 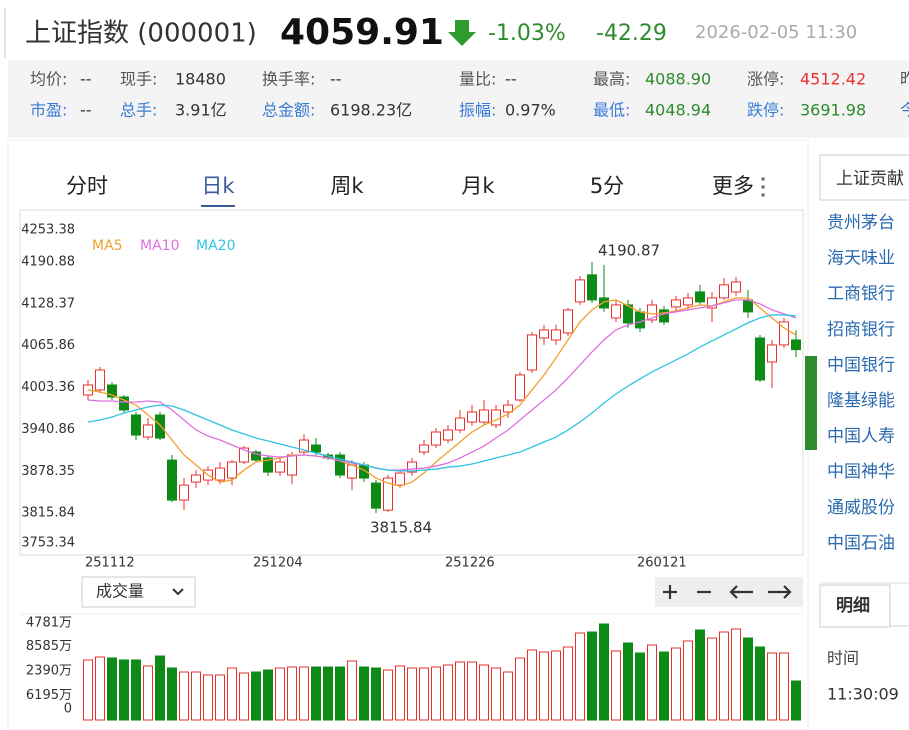 What do you see at coordinates (68, 709) in the screenshot?
I see `volume-tick-label: 0` at bounding box center [68, 709].